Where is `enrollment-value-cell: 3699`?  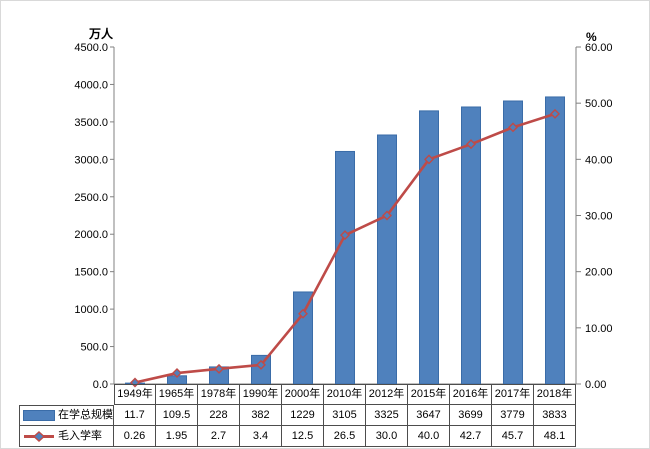 enrollment-value-cell: 3699 is located at coordinates (471, 415).